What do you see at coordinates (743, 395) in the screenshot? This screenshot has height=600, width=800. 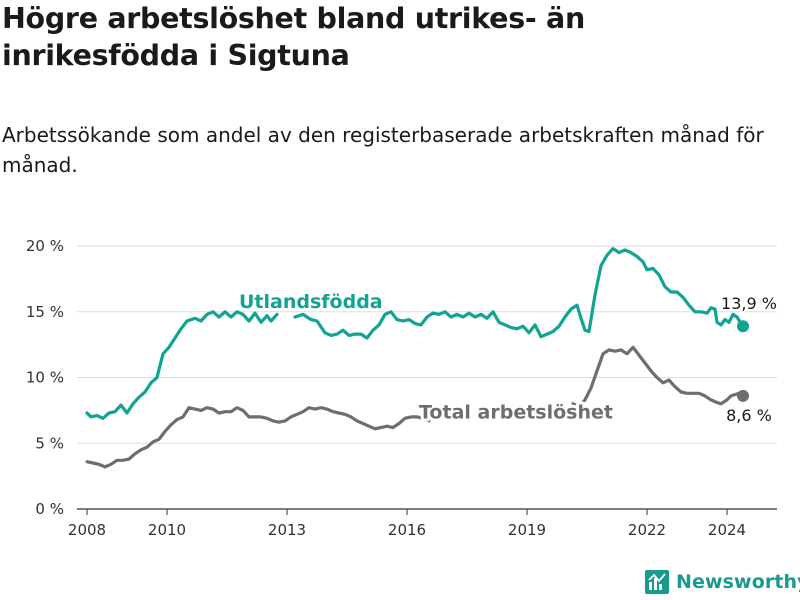 I see `total-end-point` at bounding box center [743, 395].